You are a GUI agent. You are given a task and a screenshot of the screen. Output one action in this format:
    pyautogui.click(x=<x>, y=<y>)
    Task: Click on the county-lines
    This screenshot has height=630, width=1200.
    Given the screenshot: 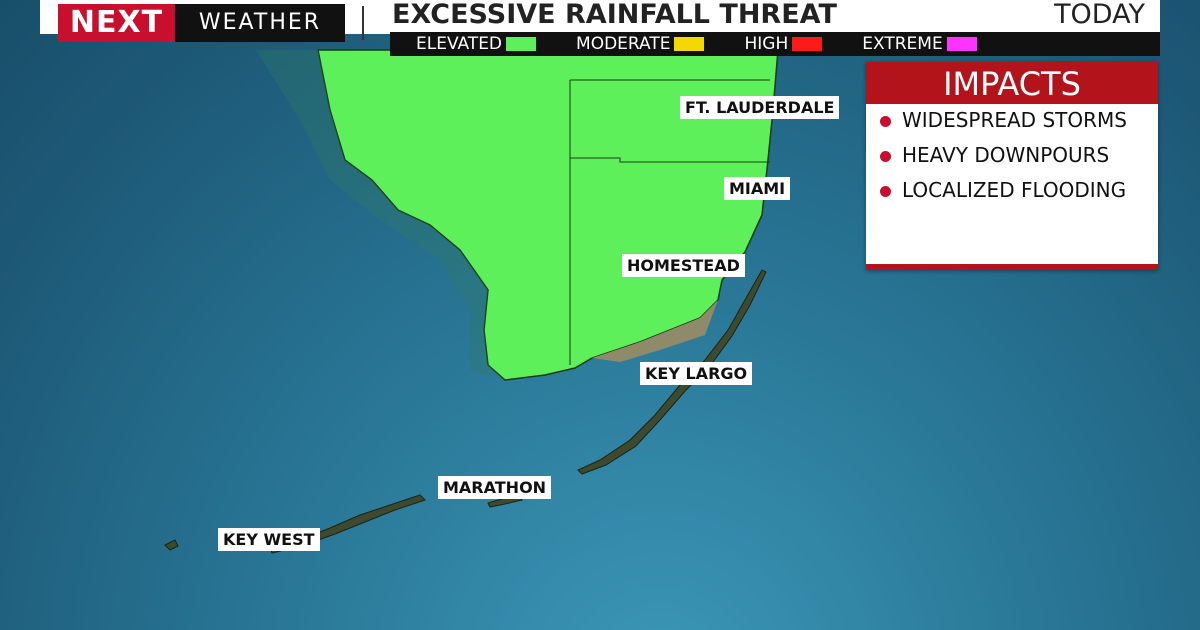 What is the action you would take?
    pyautogui.click(x=669, y=222)
    